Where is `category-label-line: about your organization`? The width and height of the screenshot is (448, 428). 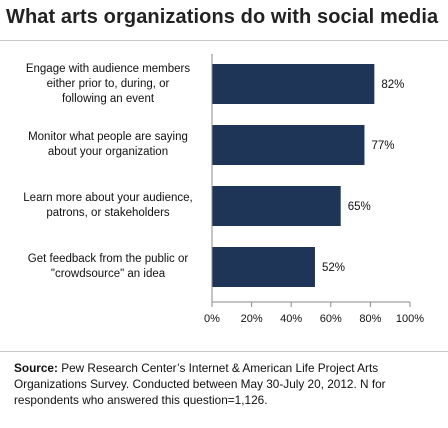 category-label-line: about your organization is located at coordinates (108, 152).